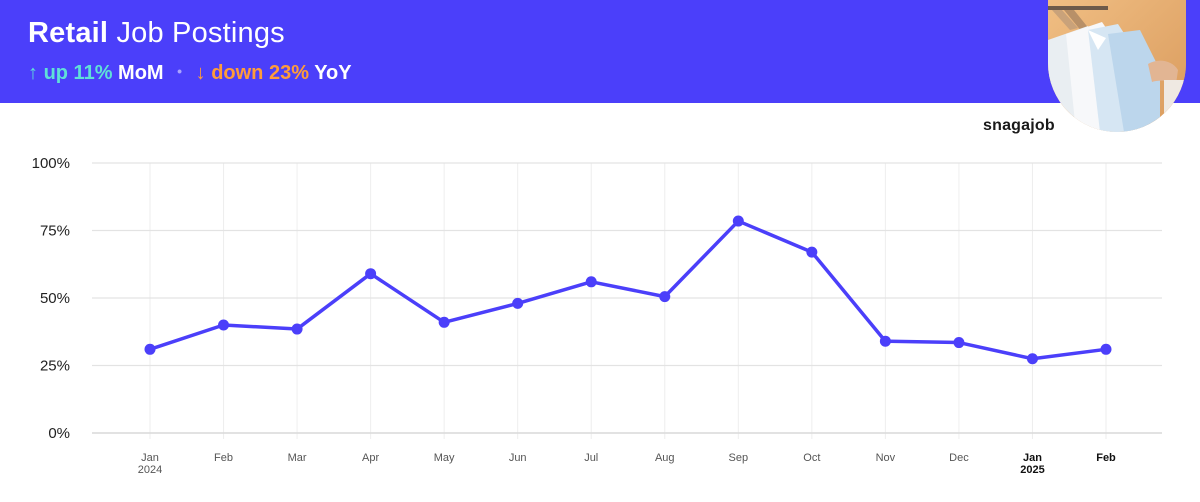 The height and width of the screenshot is (502, 1200). Describe the element at coordinates (33, 73) in the screenshot. I see `up-arrow-icon: ↑` at that location.